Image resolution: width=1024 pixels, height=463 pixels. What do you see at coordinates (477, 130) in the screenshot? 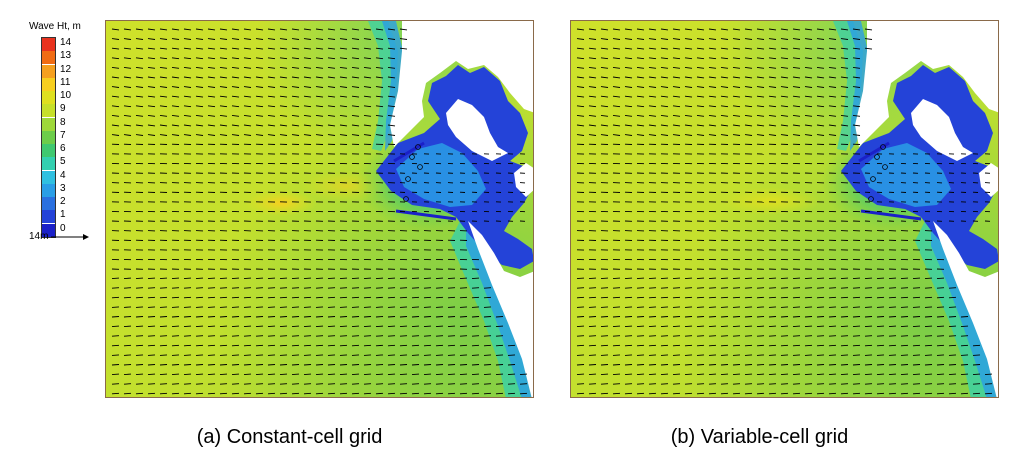
I see `bay-island` at bounding box center [477, 130].